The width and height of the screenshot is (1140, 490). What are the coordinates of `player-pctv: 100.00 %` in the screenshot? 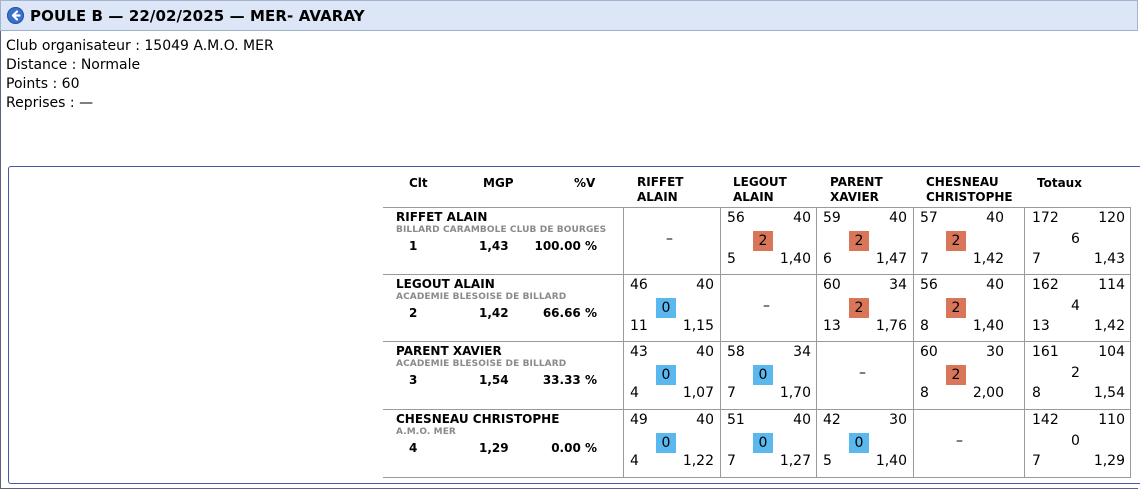 It's located at (565, 246).